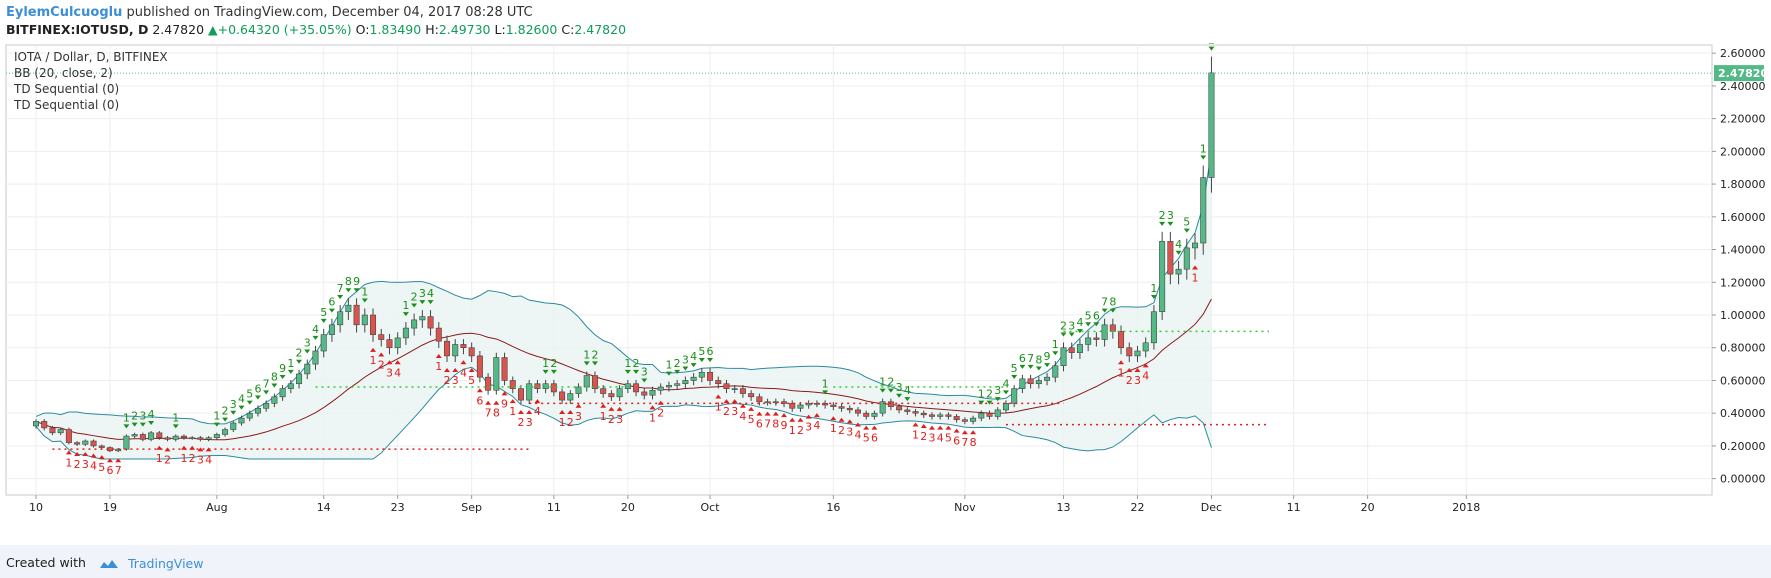 This screenshot has height=578, width=1771. Describe the element at coordinates (568, 29) in the screenshot. I see `close-label: C:` at that location.